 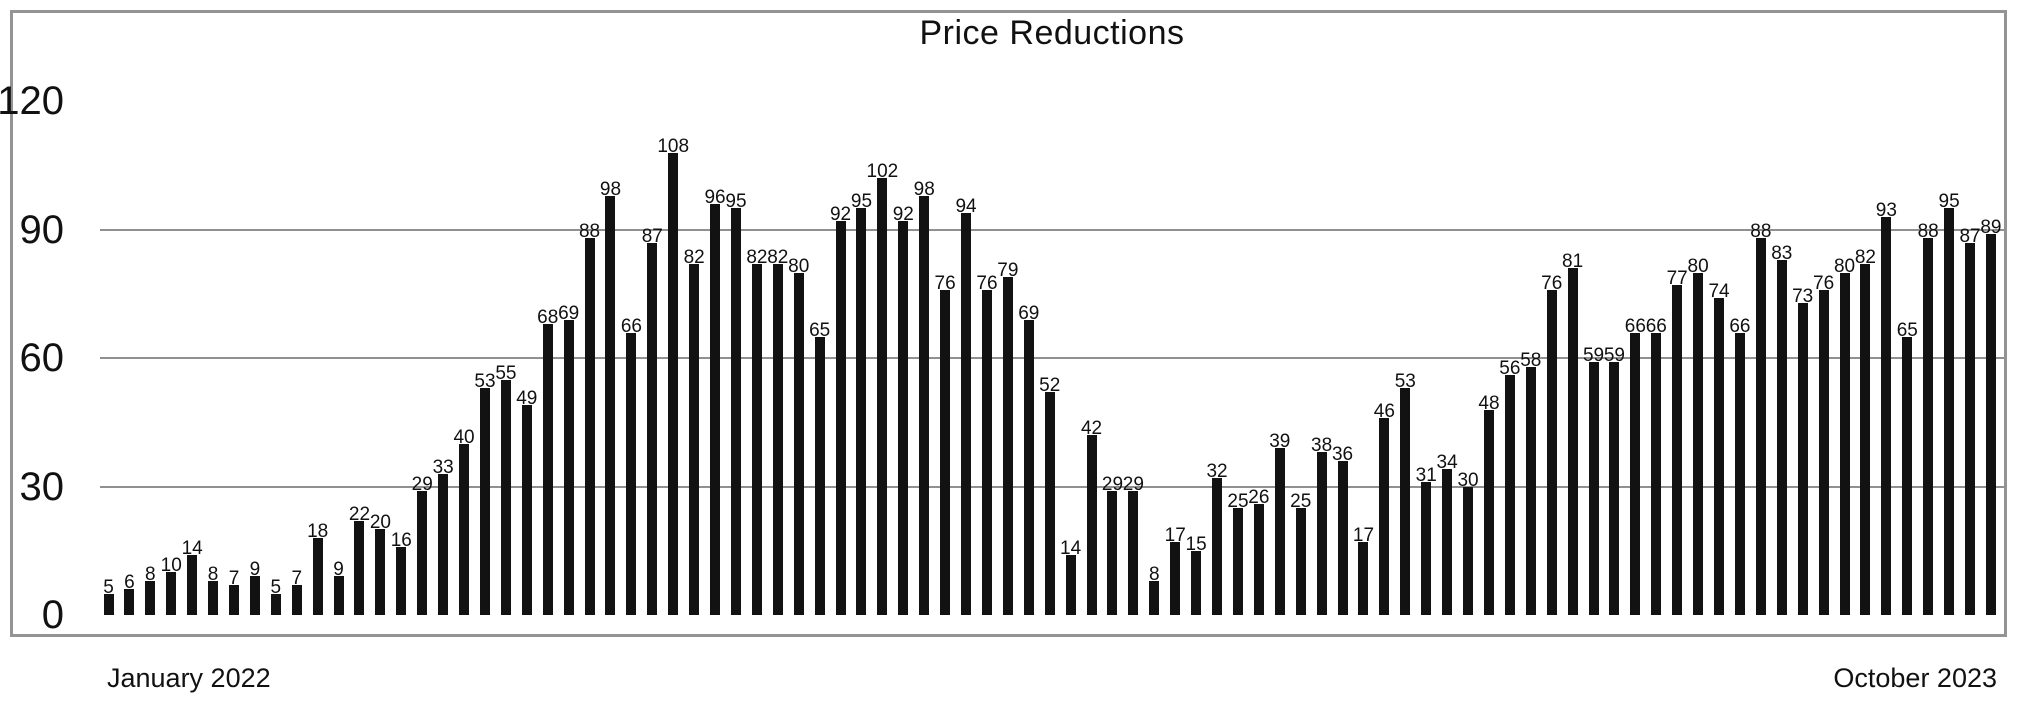 What do you see at coordinates (715, 198) in the screenshot?
I see `bar-value-label: 96` at bounding box center [715, 198].